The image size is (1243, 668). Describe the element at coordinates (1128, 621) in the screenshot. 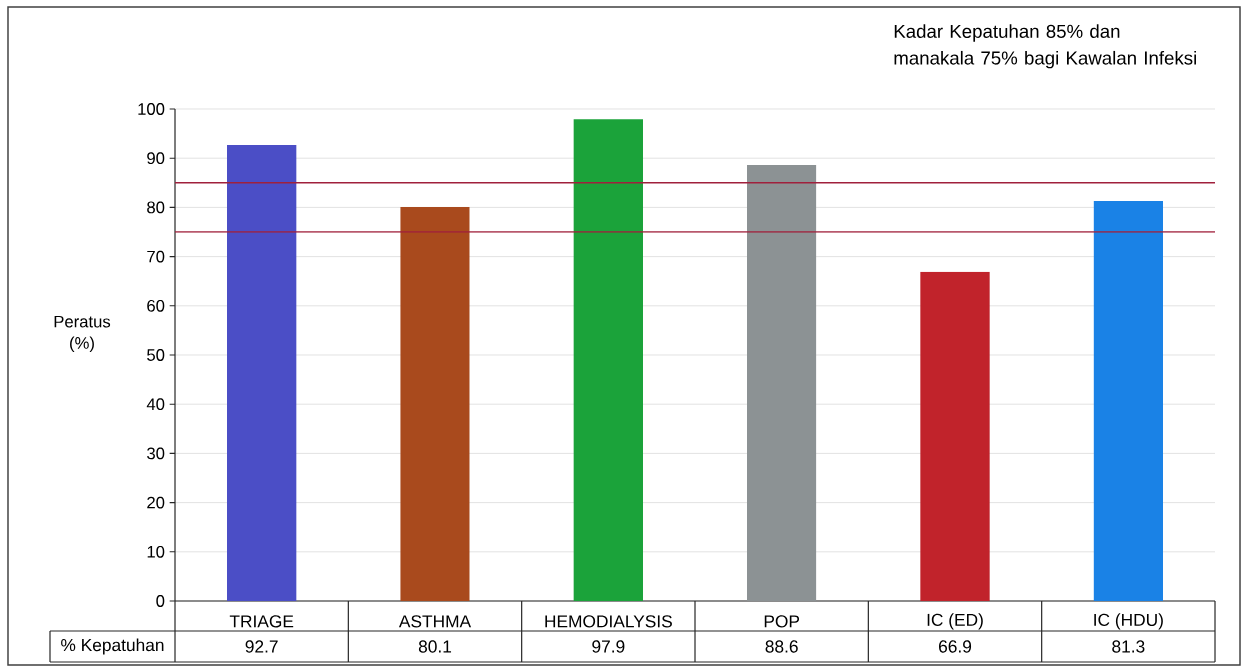

I see `x-tick-label: IC (HDU)` at that location.